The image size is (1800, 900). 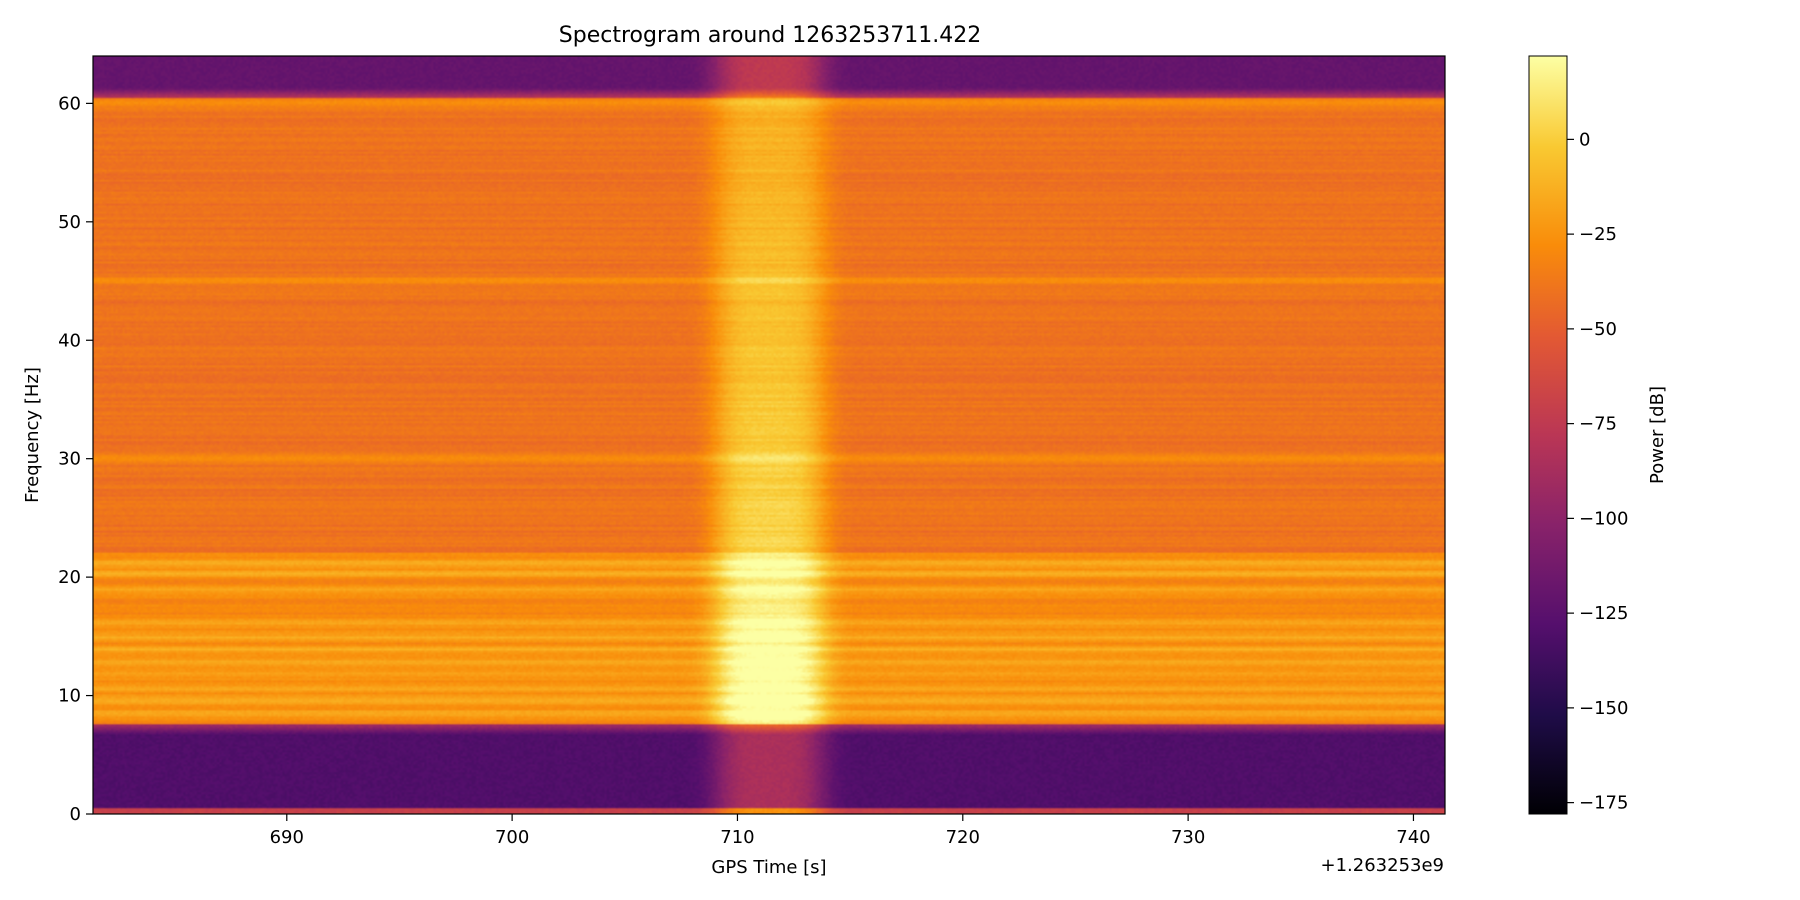 I want to click on colorbar: 0 −25 −50 −75 −100 −125 −150 −175 Power [dB], so click(x=1598, y=435).